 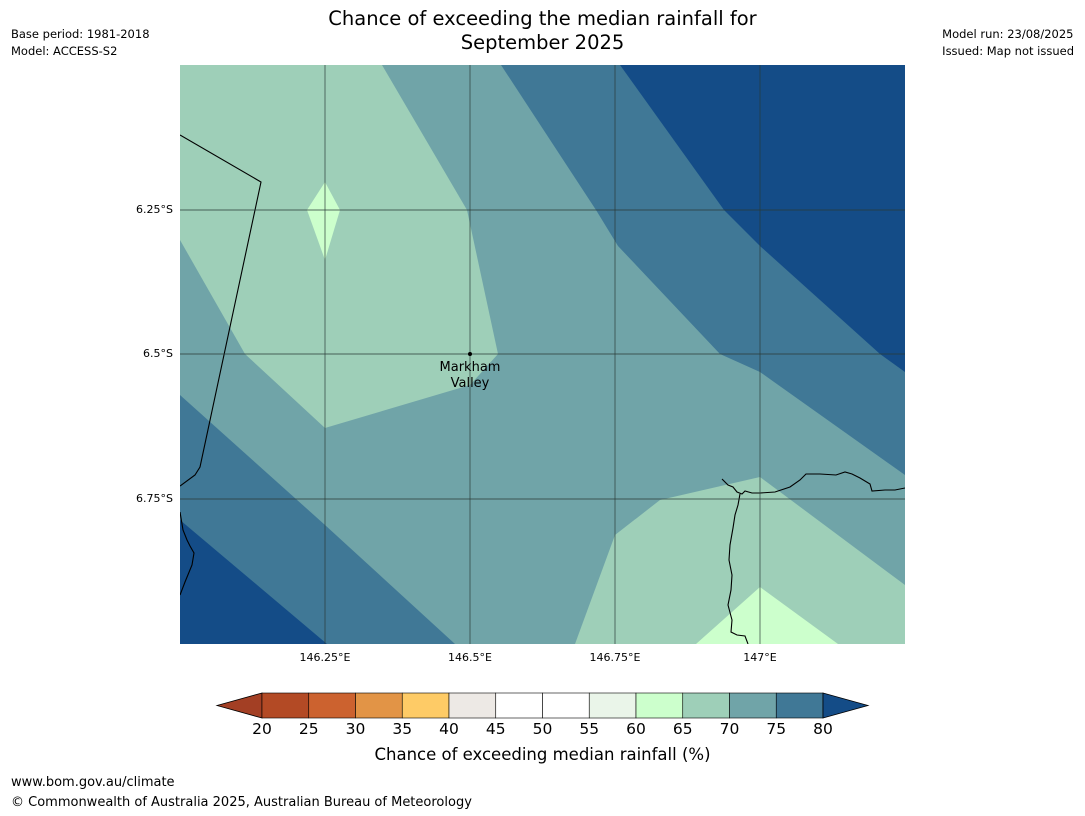 I want to click on lat-label: 6.75°S, so click(x=154, y=498).